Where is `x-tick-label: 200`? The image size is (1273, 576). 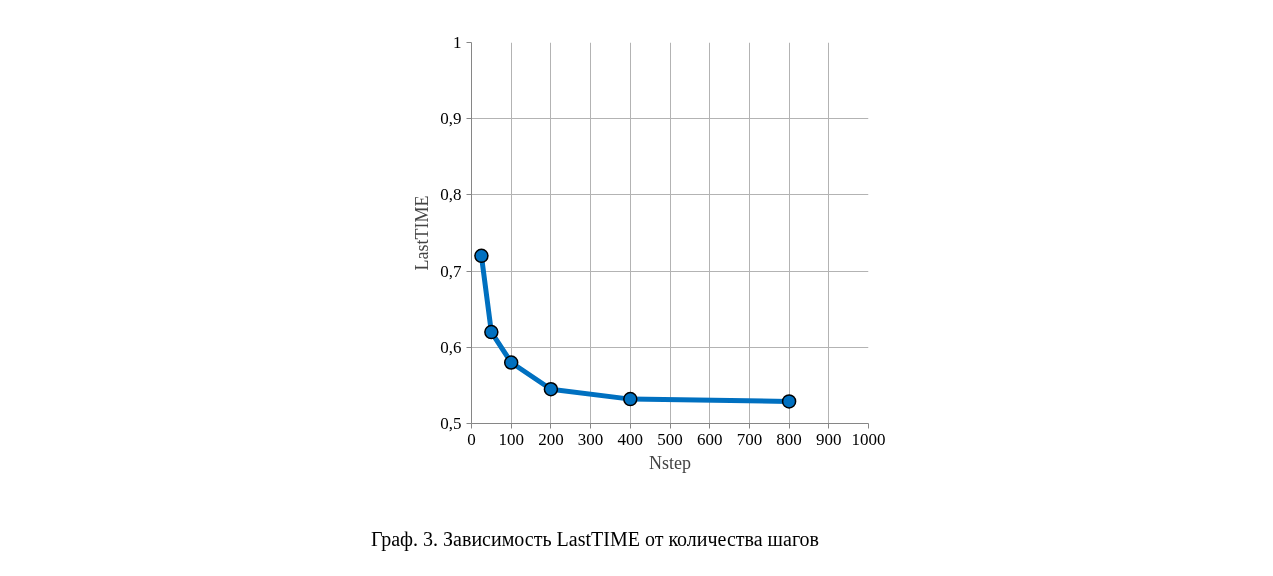
x-tick-label: 200 is located at coordinates (551, 439).